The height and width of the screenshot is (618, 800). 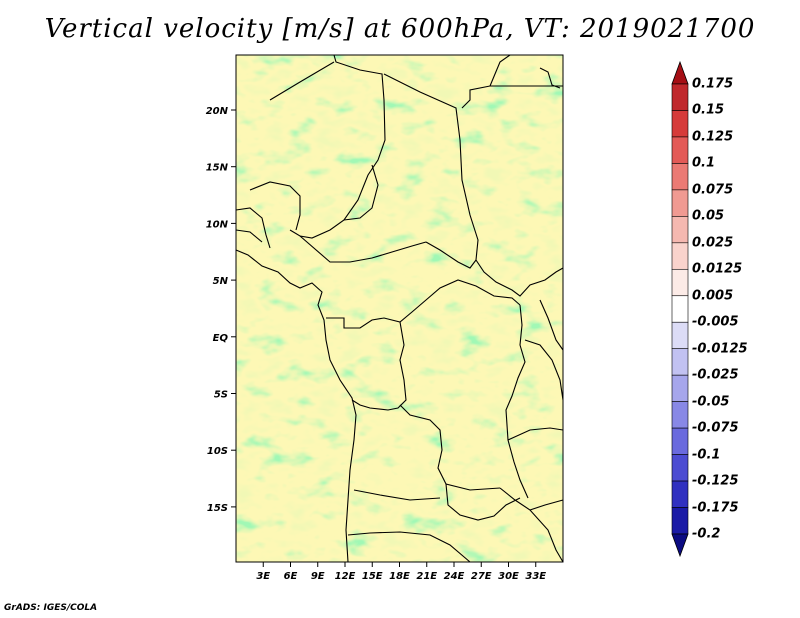 I want to click on colorbar-level-label: -0.1, so click(x=706, y=455).